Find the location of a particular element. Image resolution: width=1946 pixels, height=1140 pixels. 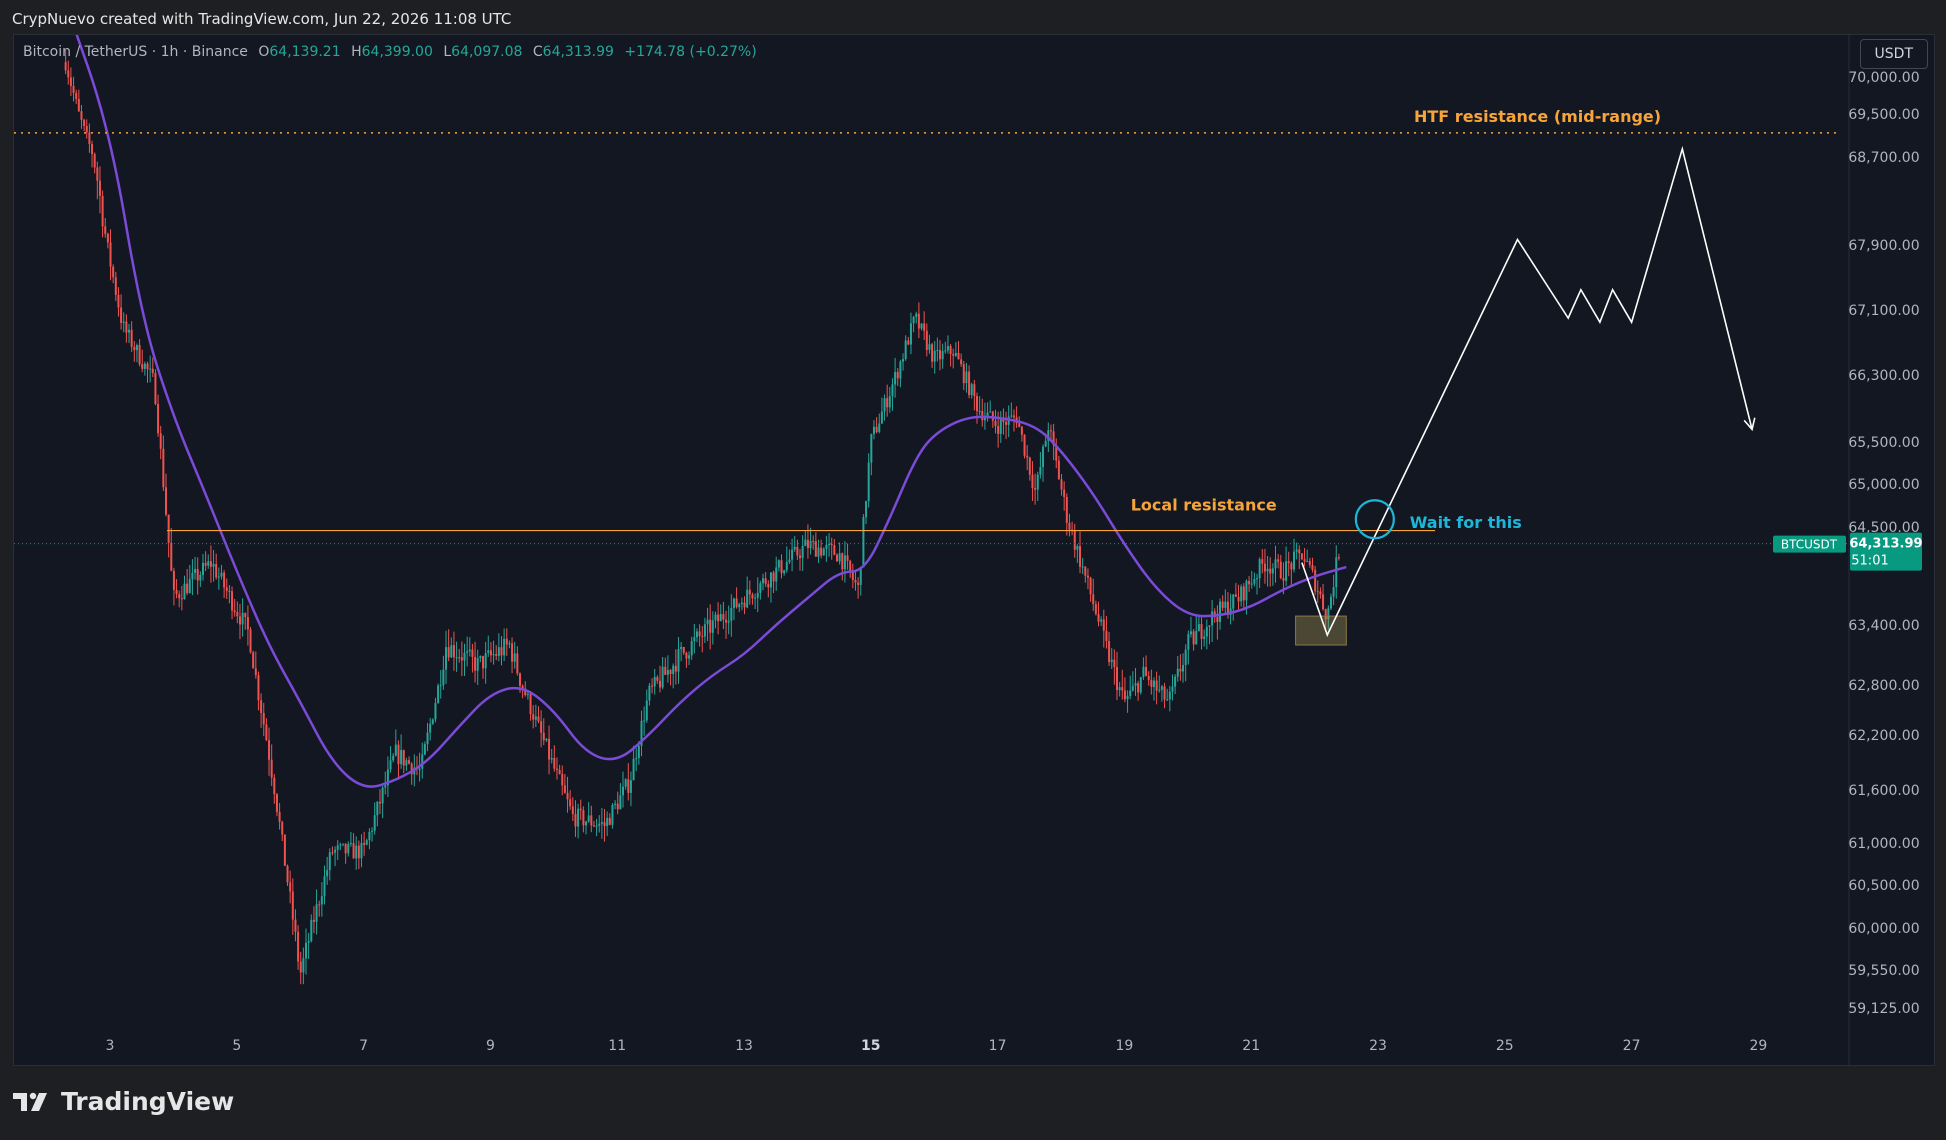

wait-for-this-label: Wait for this is located at coordinates (1466, 522).